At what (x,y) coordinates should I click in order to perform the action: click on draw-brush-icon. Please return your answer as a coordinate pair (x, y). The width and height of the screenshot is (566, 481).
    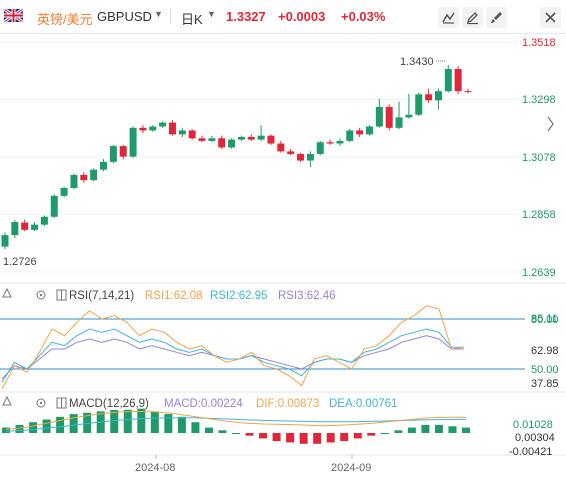
    Looking at the image, I should click on (496, 17).